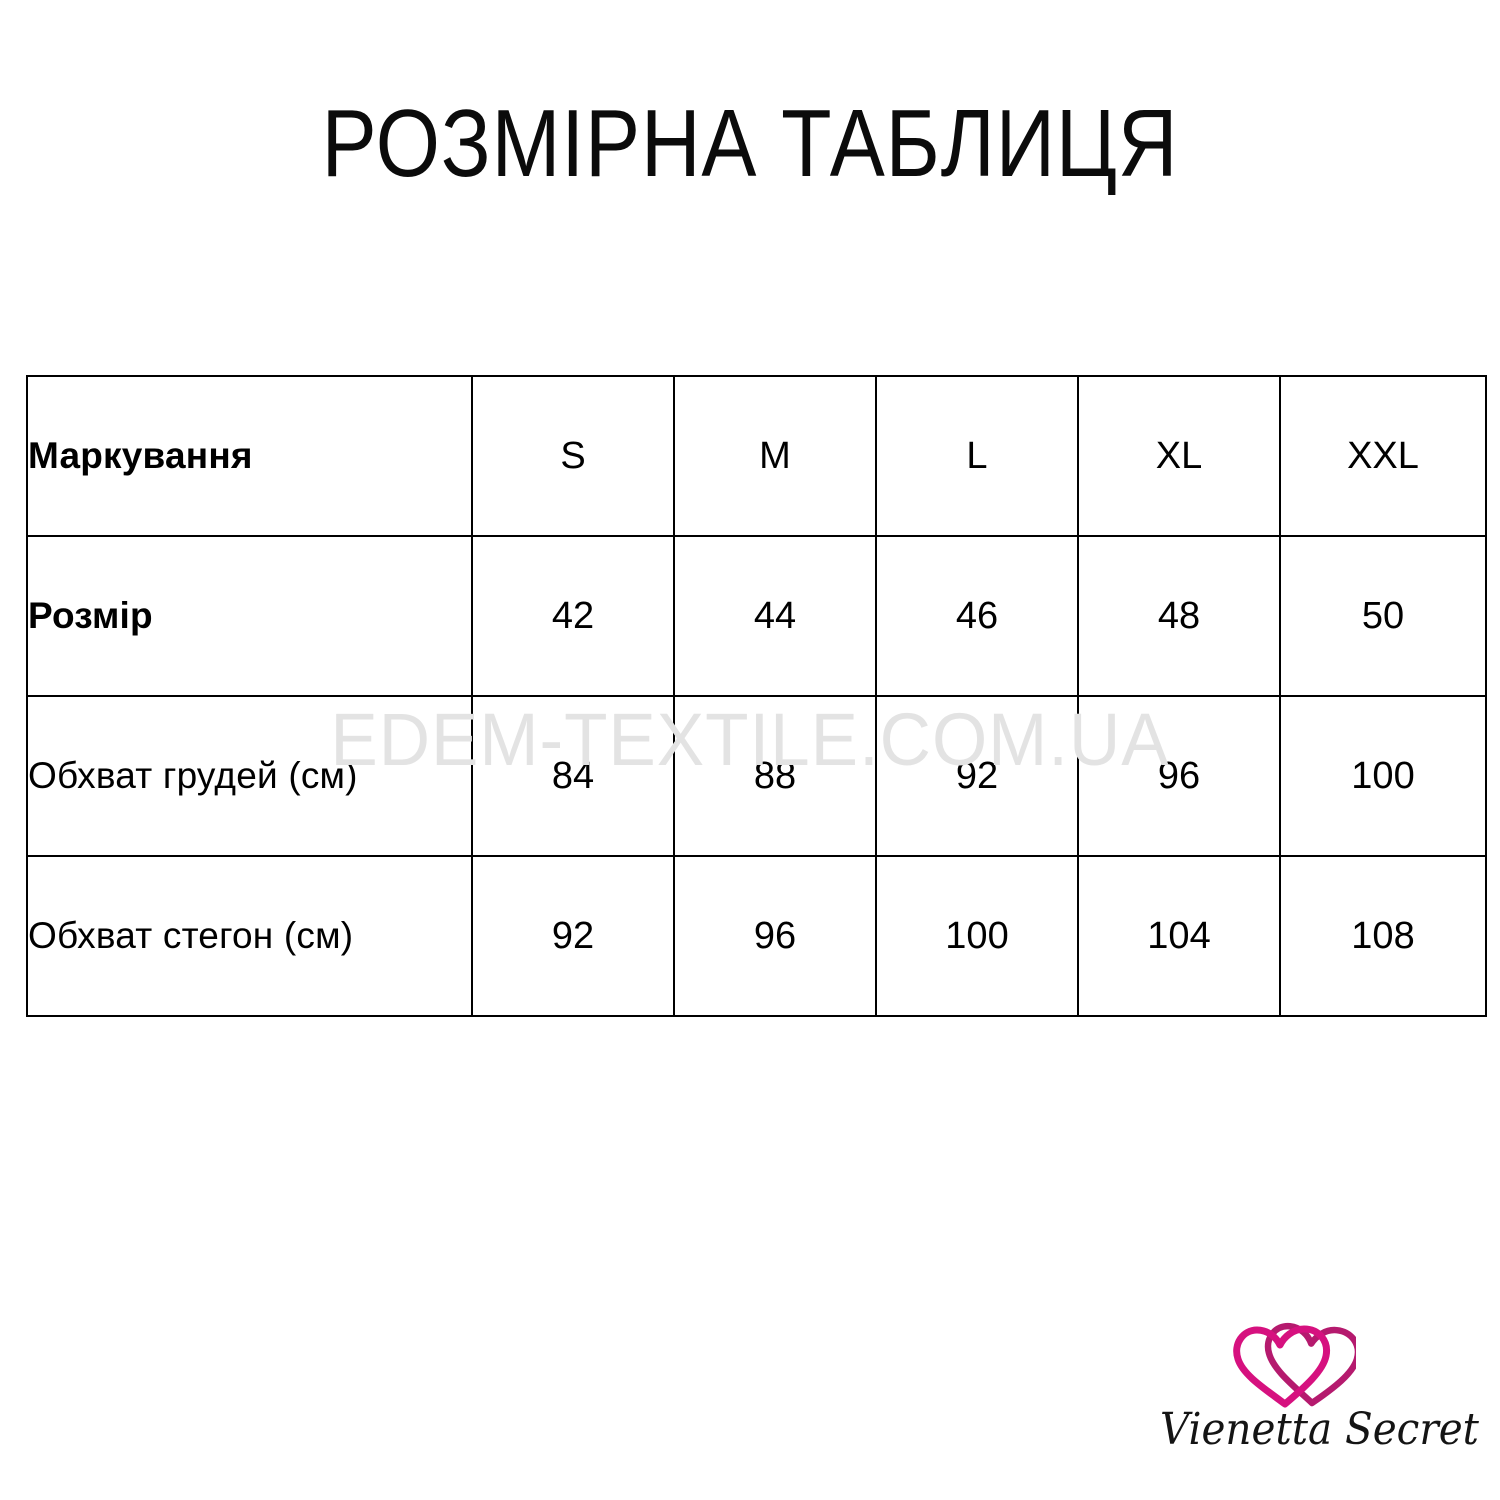 The width and height of the screenshot is (1500, 1500). Describe the element at coordinates (573, 456) in the screenshot. I see `size-header-s: S` at that location.